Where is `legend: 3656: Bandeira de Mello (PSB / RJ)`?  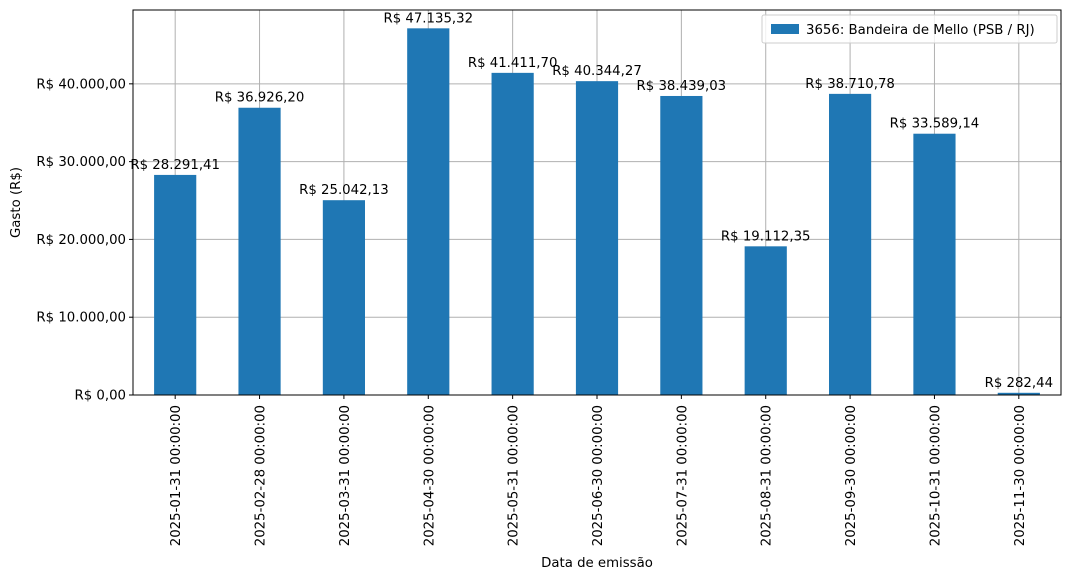
legend: 3656: Bandeira de Mello (PSB / RJ) is located at coordinates (909, 29).